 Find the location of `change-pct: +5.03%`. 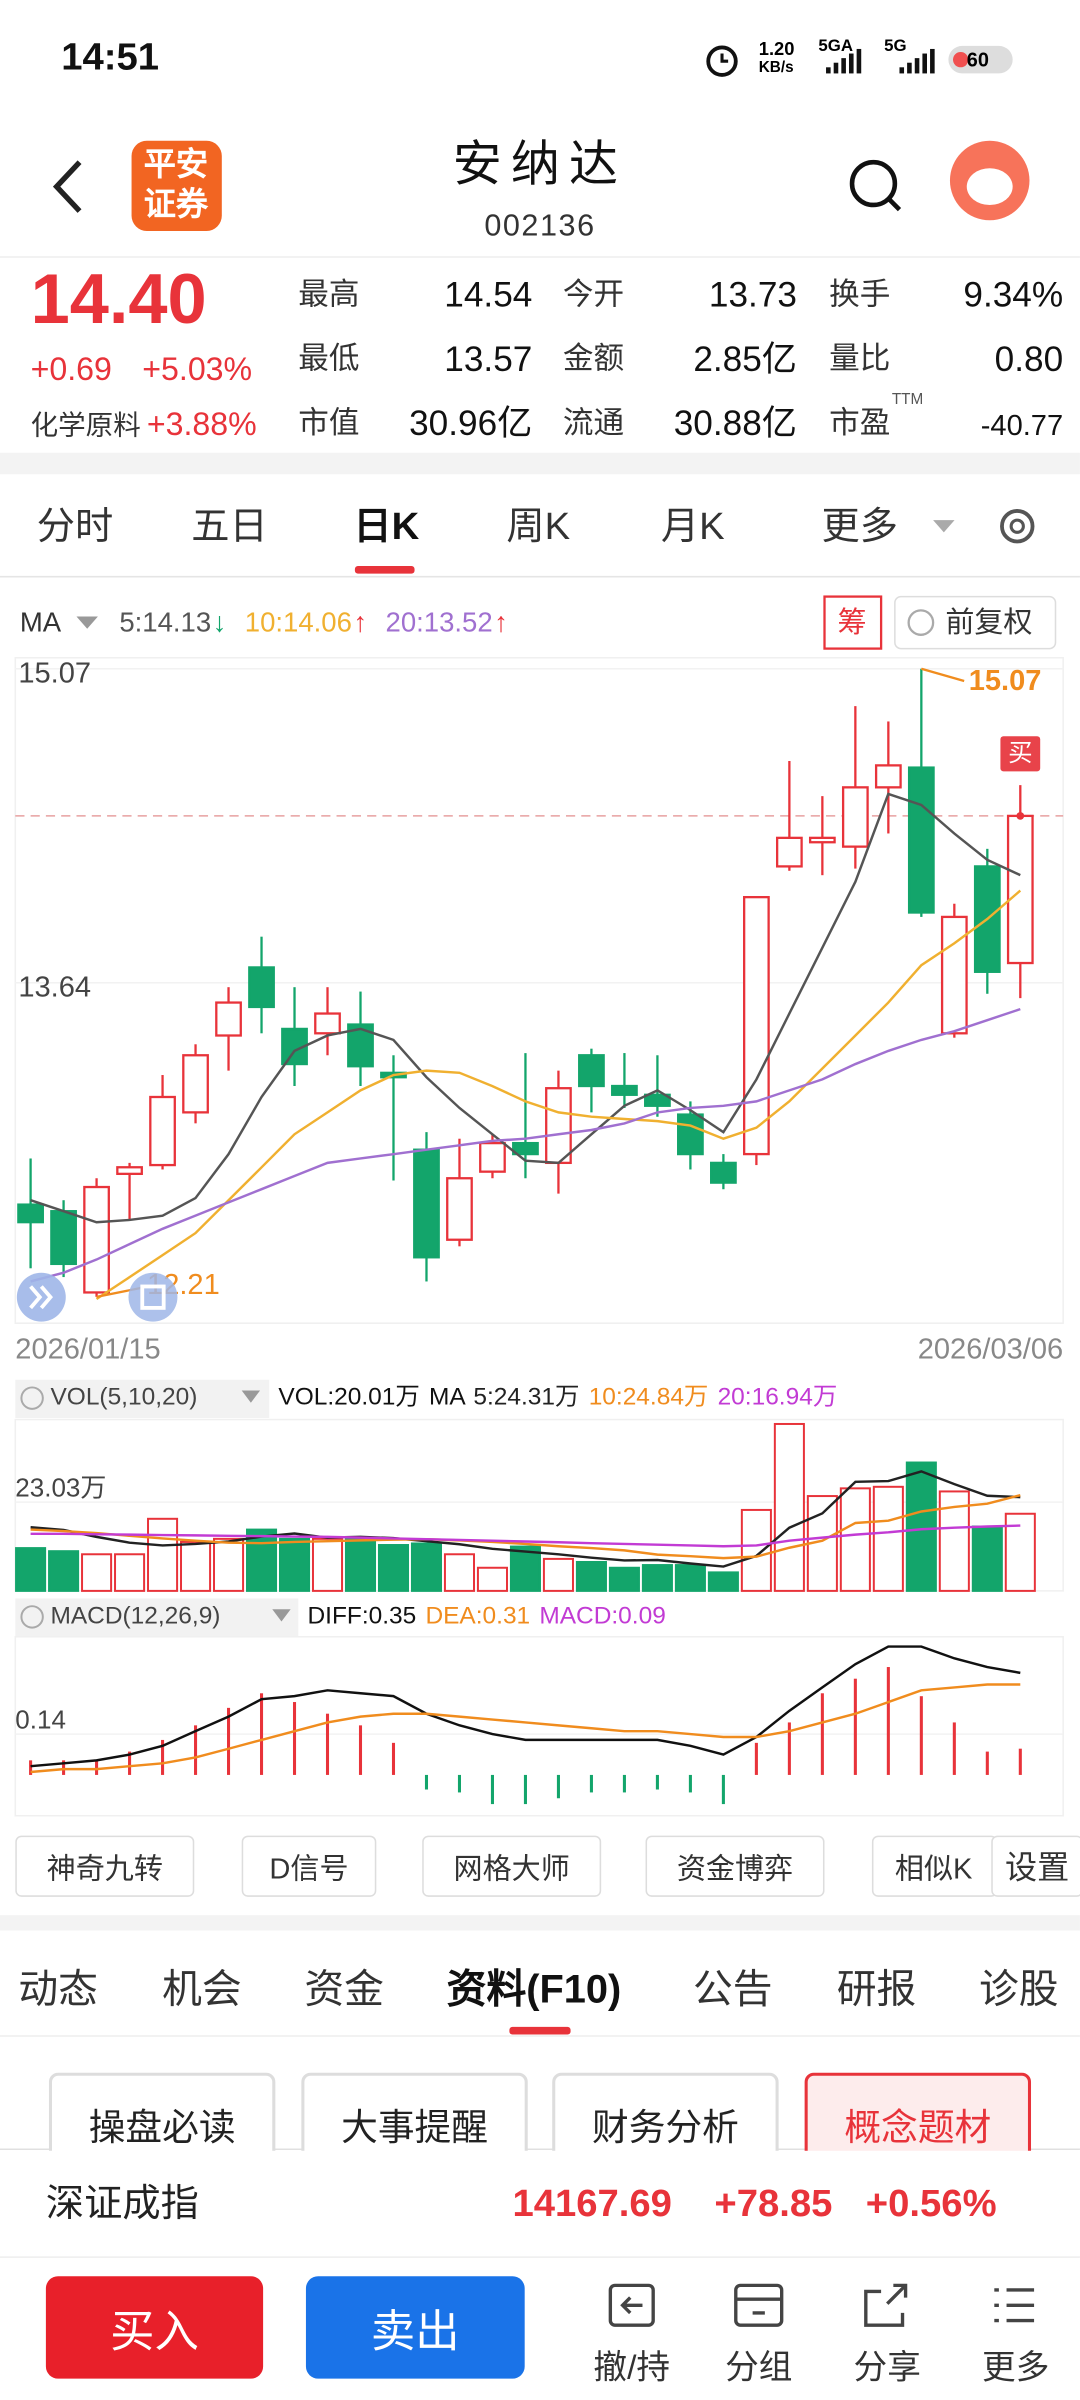

change-pct: +5.03% is located at coordinates (197, 370).